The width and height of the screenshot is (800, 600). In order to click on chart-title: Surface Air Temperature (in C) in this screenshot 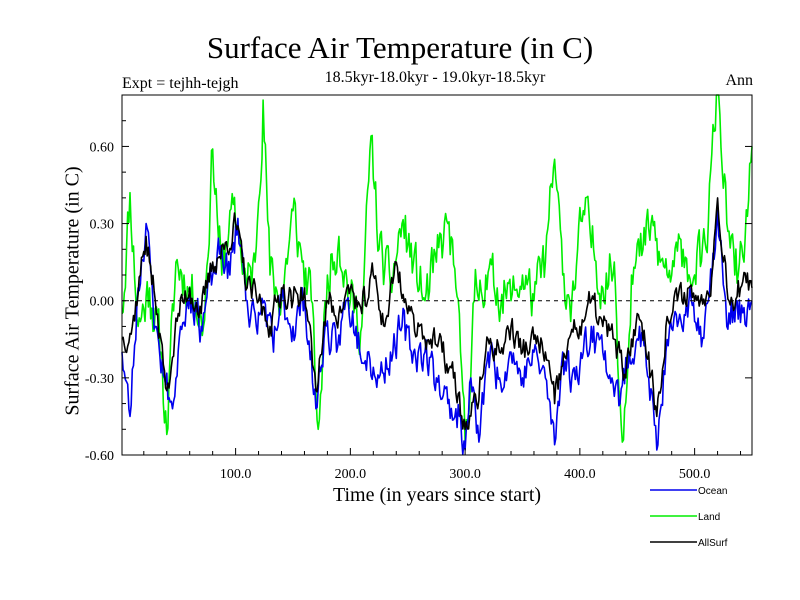, I will do `click(400, 47)`.